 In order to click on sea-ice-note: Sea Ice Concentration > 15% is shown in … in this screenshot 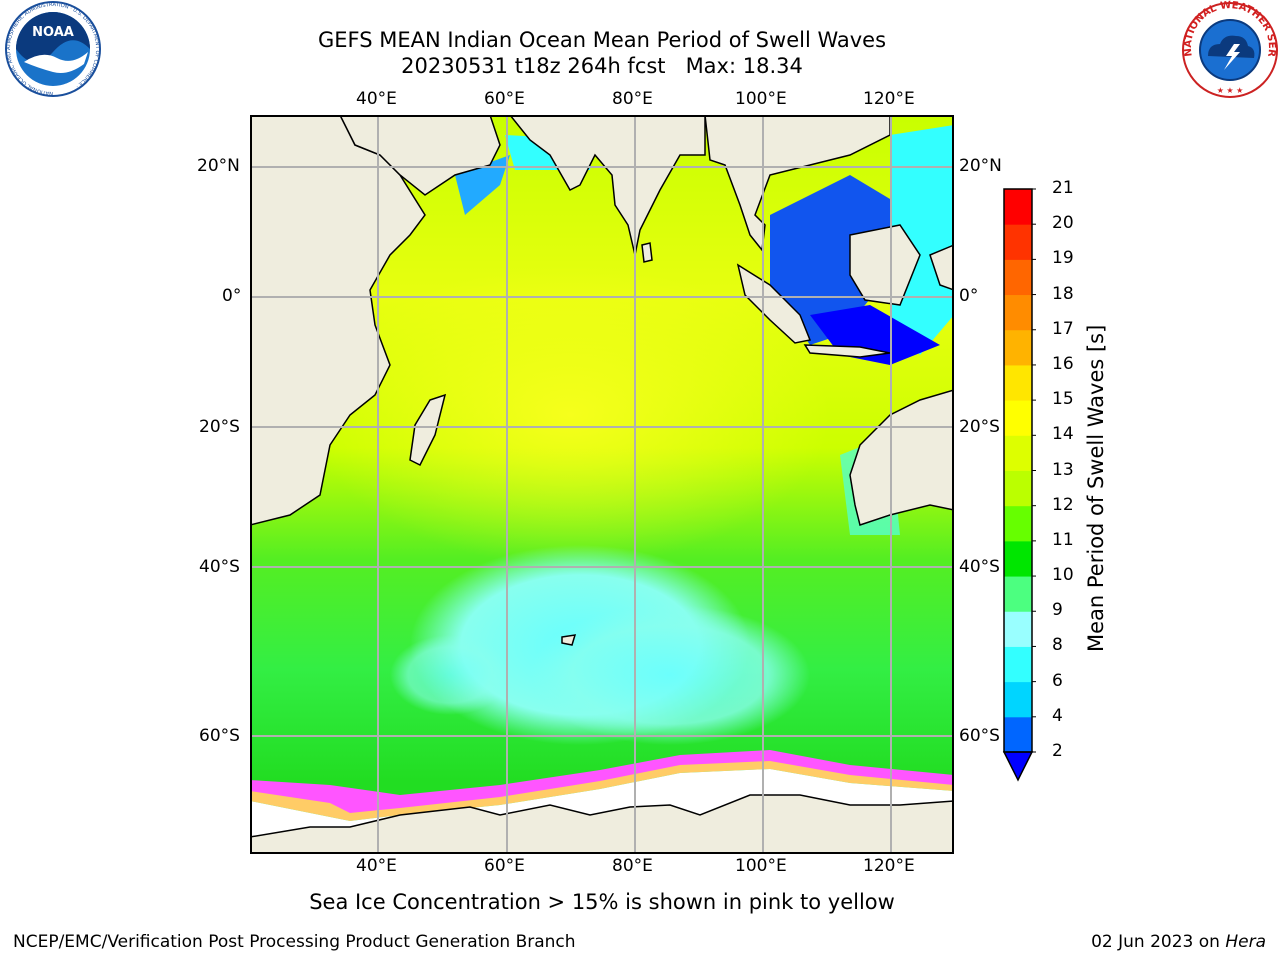, I will do `click(602, 902)`.